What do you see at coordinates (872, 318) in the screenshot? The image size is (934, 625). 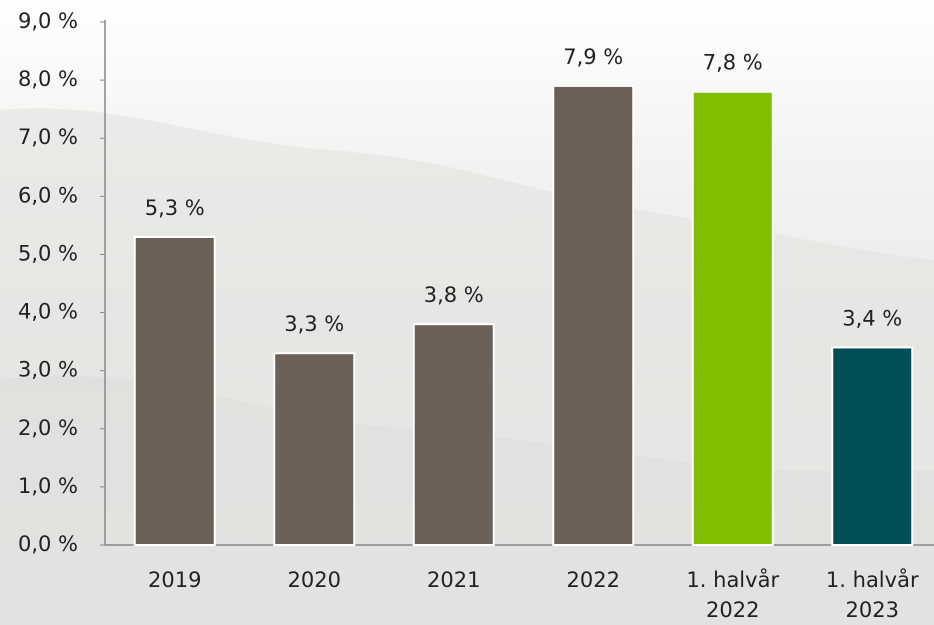 I see `value-label: 3,4 %` at bounding box center [872, 318].